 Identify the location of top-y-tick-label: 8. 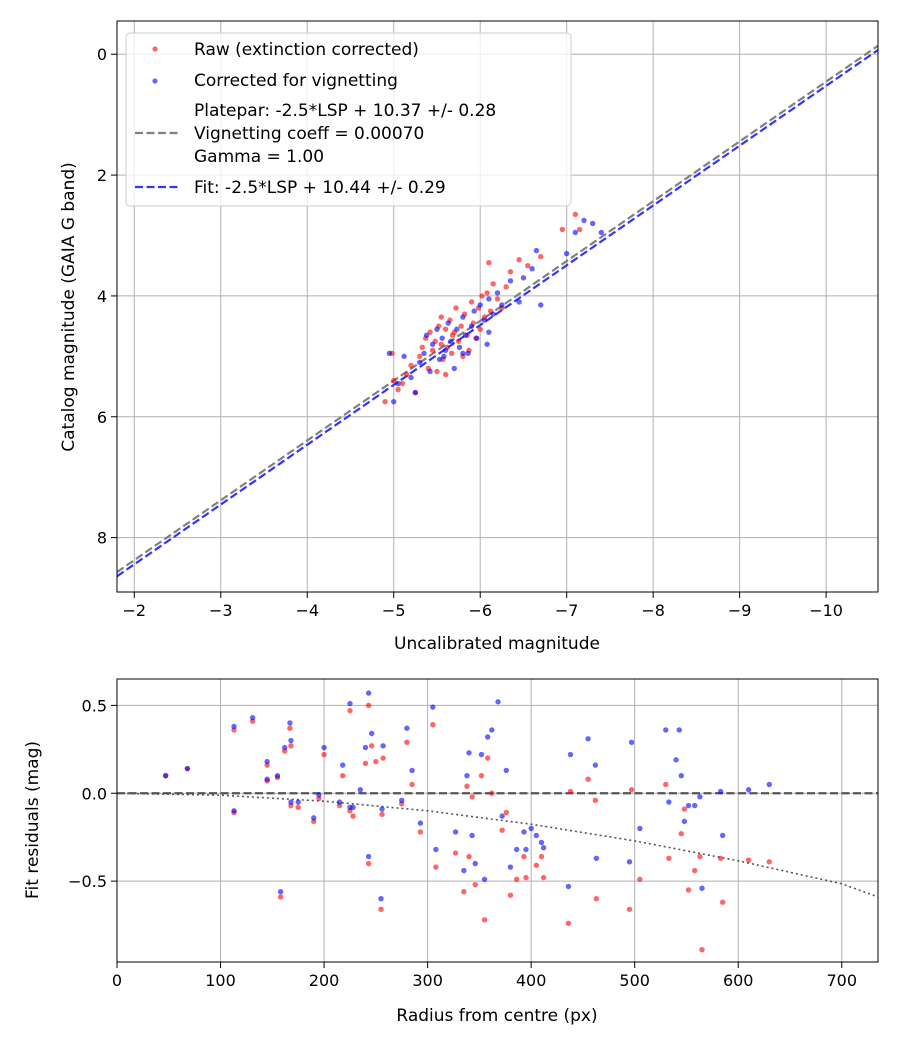
(102, 538).